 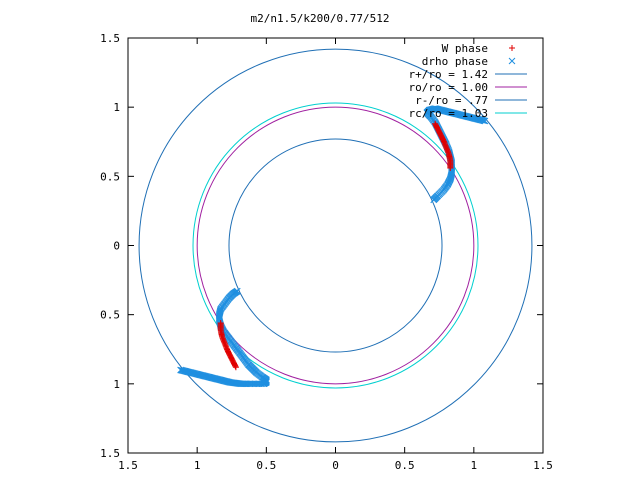 I want to click on legend-label: r+/ro = 1.42, so click(x=448, y=74).